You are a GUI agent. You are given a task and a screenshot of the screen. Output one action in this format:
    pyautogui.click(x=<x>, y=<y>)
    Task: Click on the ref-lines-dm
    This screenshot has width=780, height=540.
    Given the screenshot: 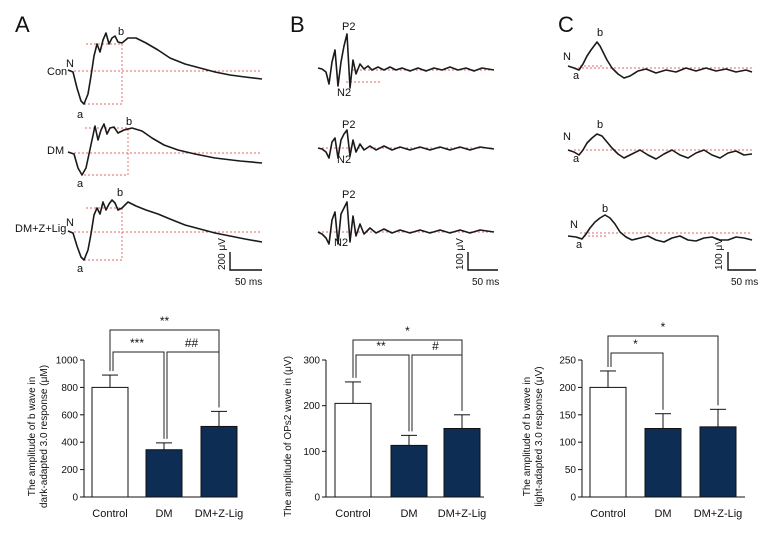 What is the action you would take?
    pyautogui.click(x=168, y=151)
    